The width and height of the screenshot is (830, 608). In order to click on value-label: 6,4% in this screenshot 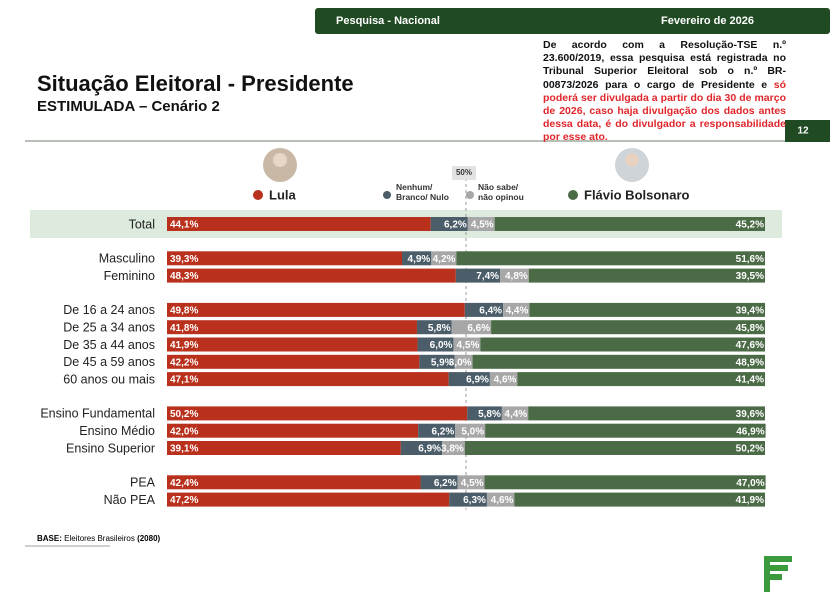, I will do `click(490, 311)`.